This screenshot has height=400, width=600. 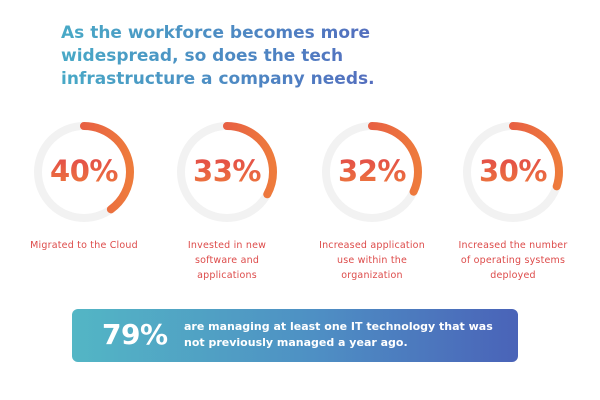 What do you see at coordinates (513, 245) in the screenshot?
I see `caption-line: Increased the number` at bounding box center [513, 245].